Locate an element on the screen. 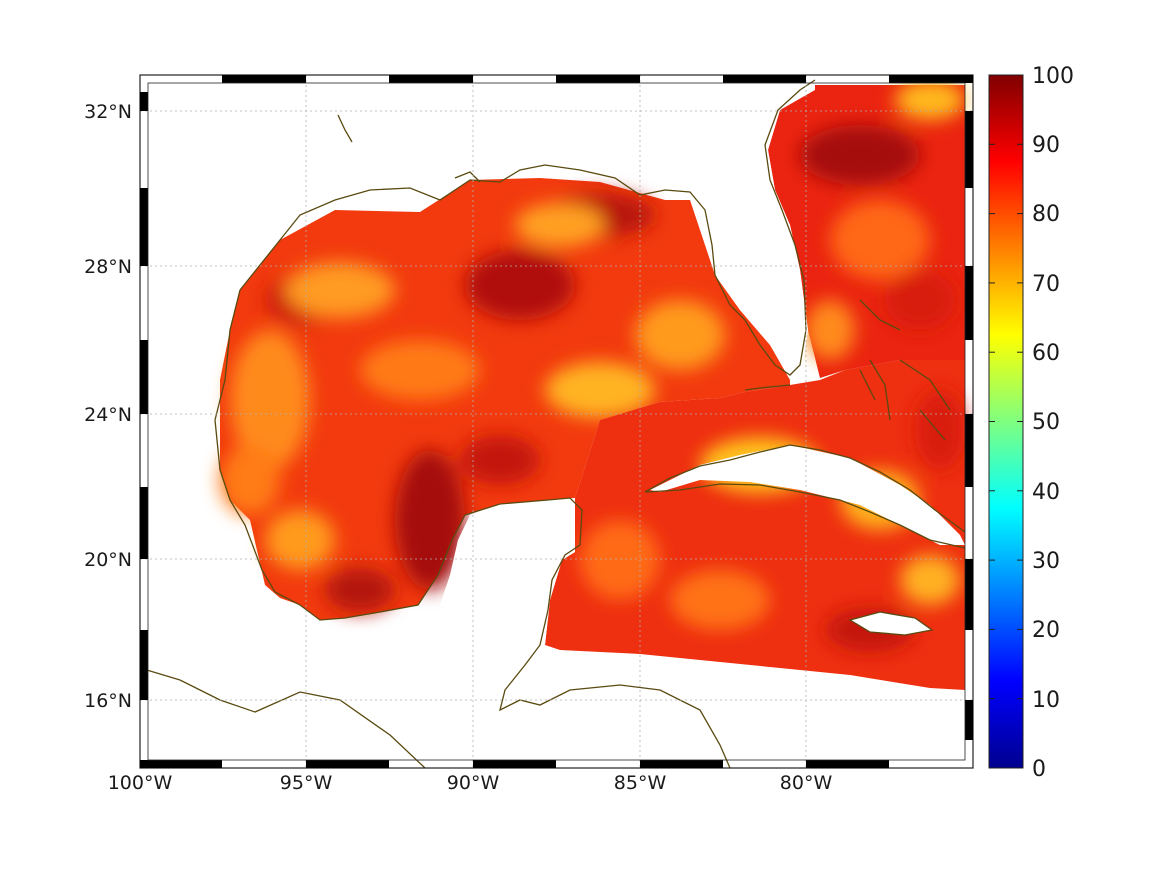  lat-label: 28°N is located at coordinates (108, 267).